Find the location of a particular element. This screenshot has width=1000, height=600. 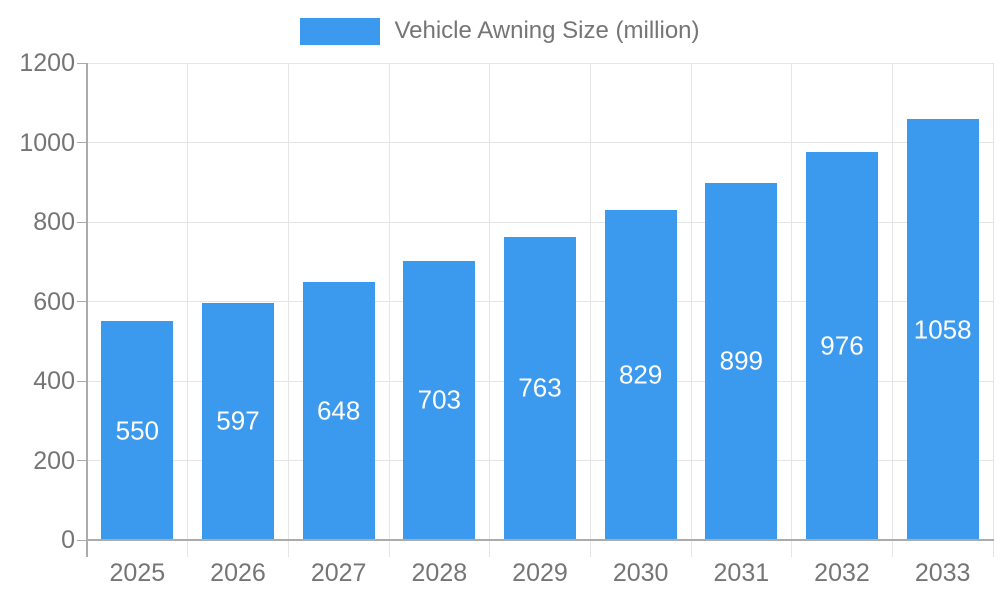

bar-value-label: 829 is located at coordinates (640, 374).